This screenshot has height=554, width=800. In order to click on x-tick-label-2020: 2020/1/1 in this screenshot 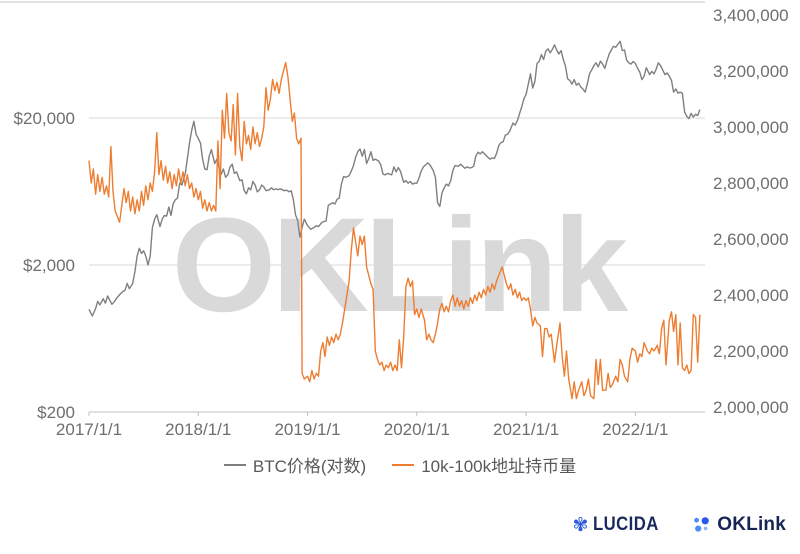, I will do `click(417, 429)`.